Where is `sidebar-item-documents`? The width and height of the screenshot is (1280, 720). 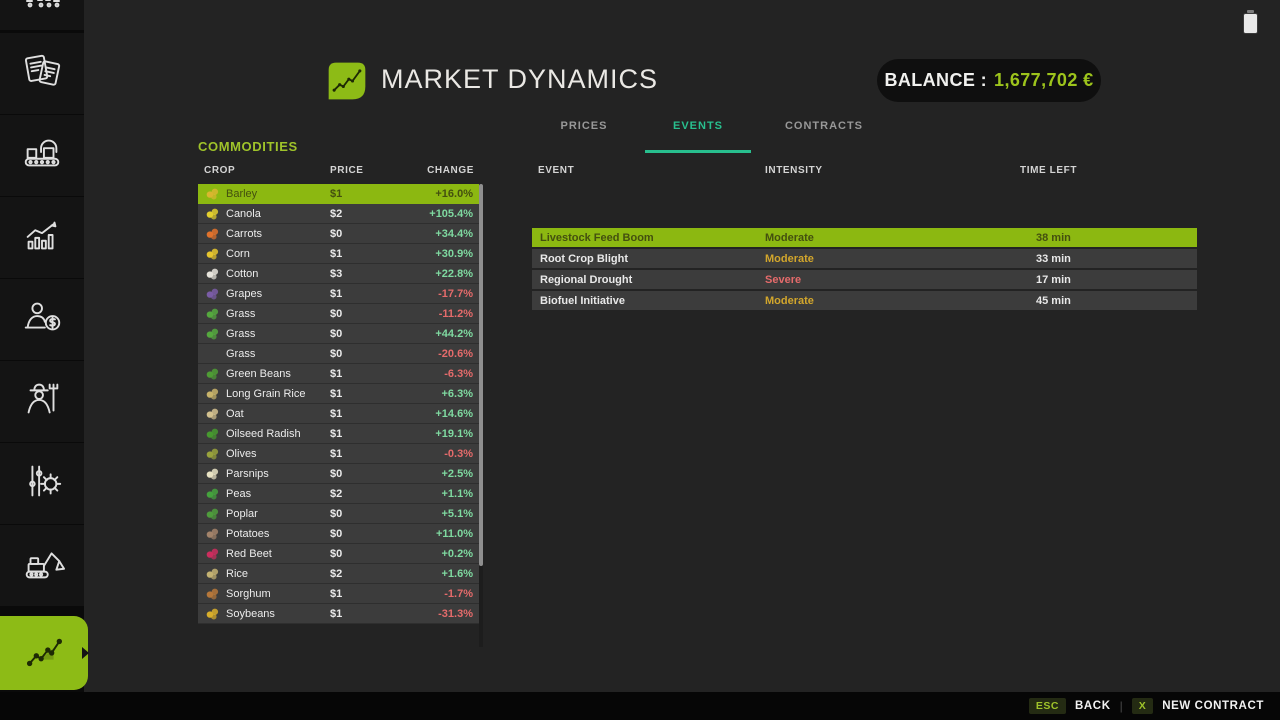
sidebar-item-documents is located at coordinates (42, 73).